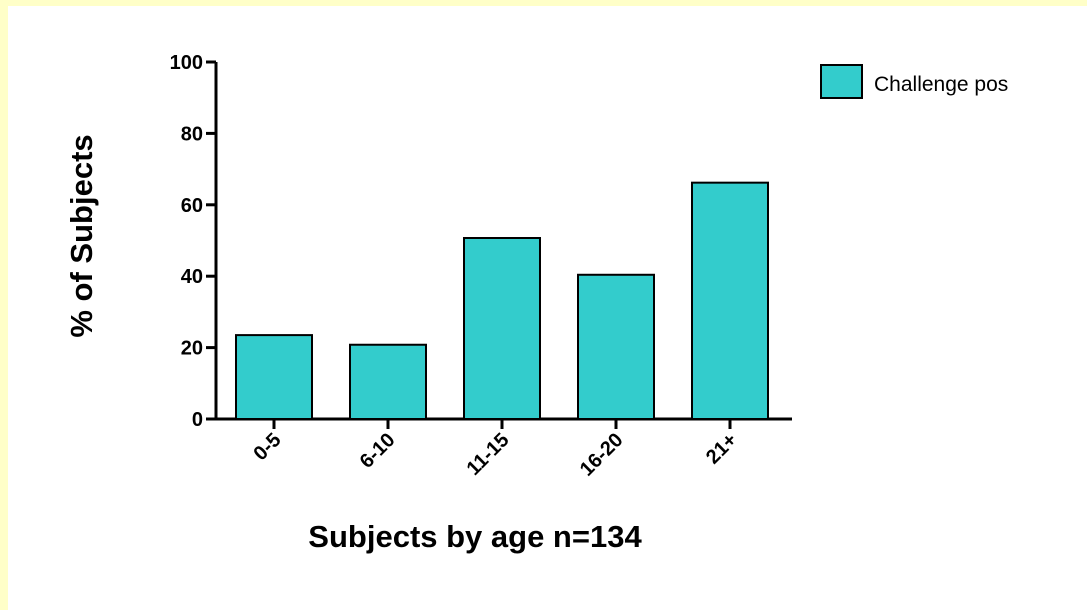 The width and height of the screenshot is (1087, 610). What do you see at coordinates (192, 134) in the screenshot?
I see `y-tick-label: 80` at bounding box center [192, 134].